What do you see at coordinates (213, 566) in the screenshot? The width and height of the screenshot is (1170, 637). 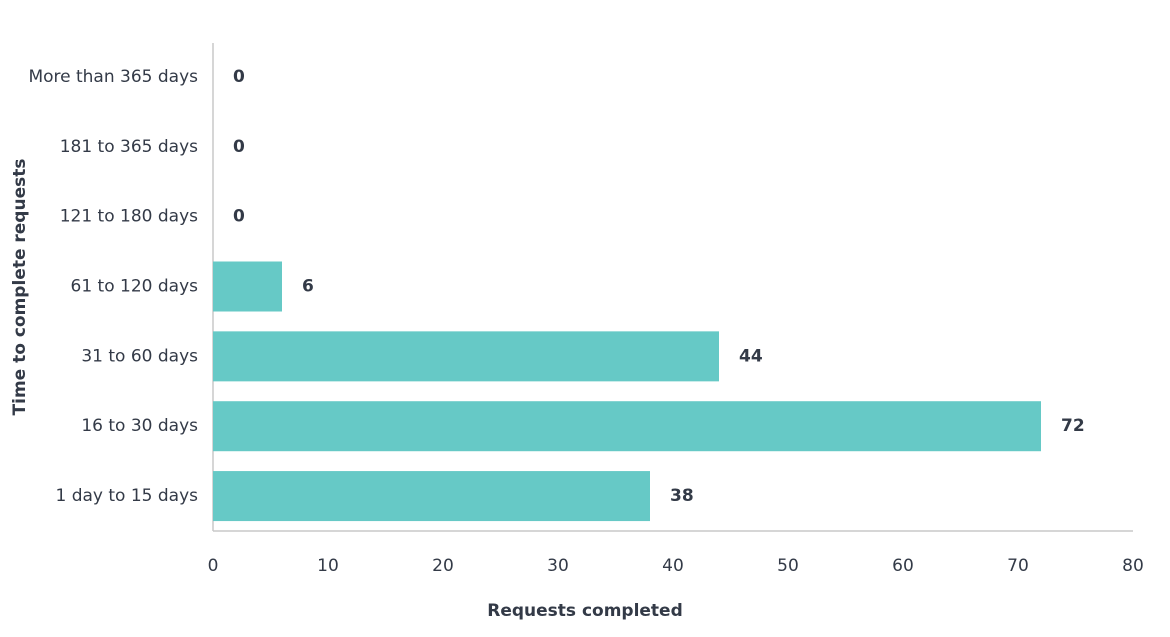 I see `x-tick-label: 0` at bounding box center [213, 566].